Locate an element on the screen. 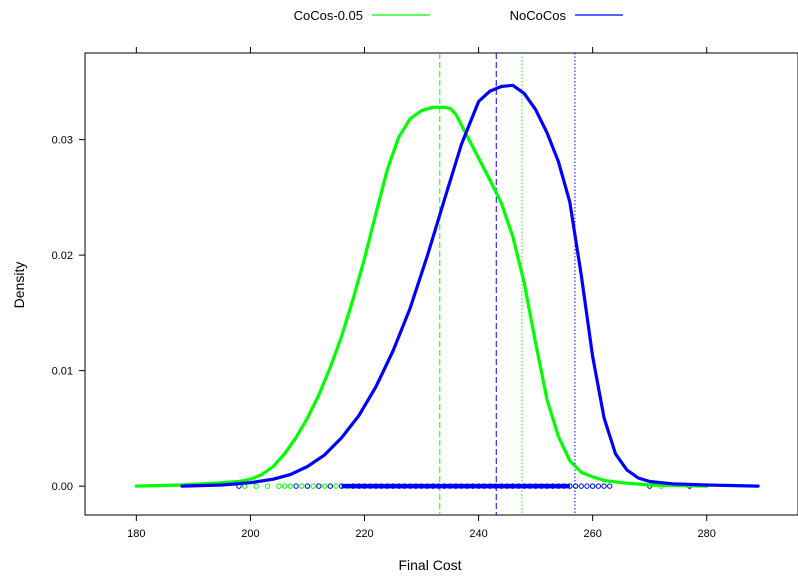 This screenshot has height=576, width=798. x-tick-label: 200 is located at coordinates (250, 534).